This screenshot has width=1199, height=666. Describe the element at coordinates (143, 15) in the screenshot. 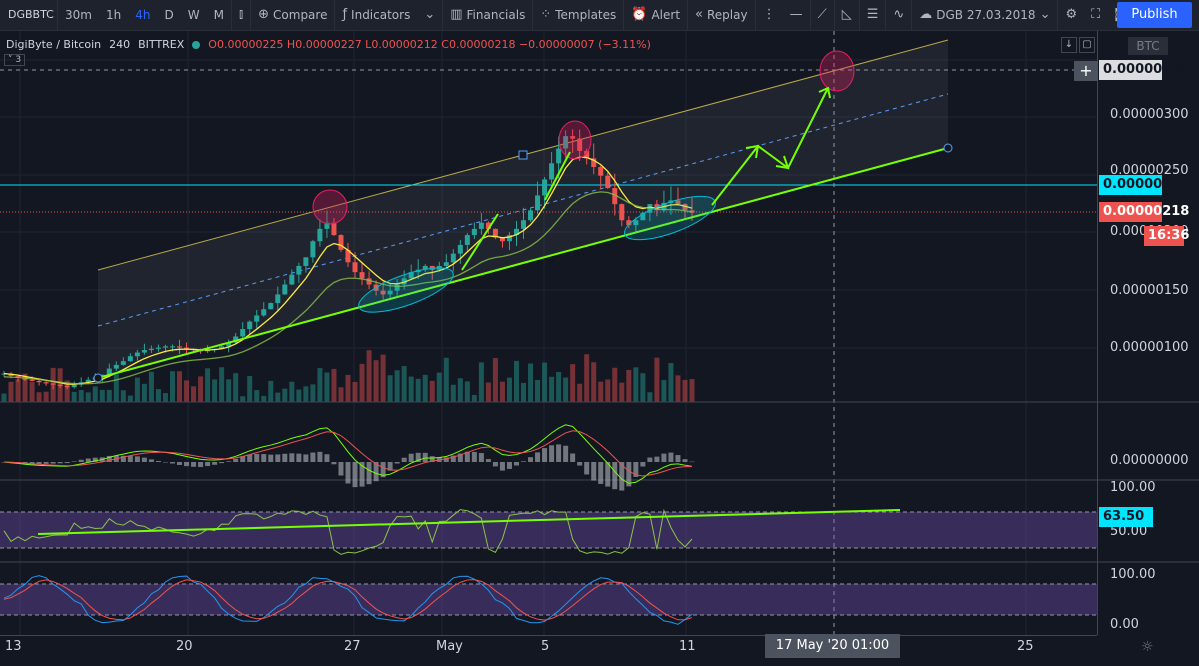

I see `interval-4h: 4h` at that location.